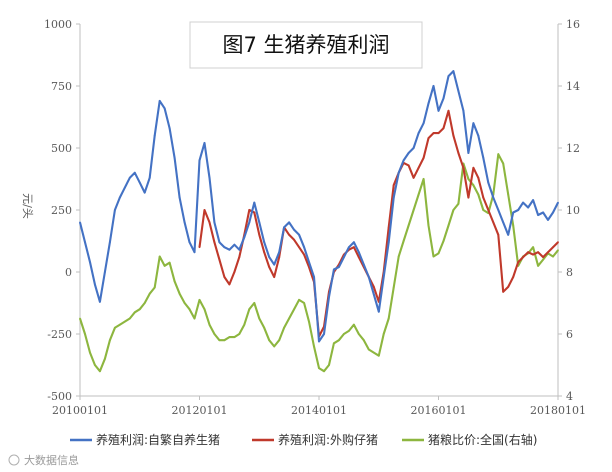  What do you see at coordinates (59, 396) in the screenshot?
I see `y-tick-label: -500` at bounding box center [59, 396].